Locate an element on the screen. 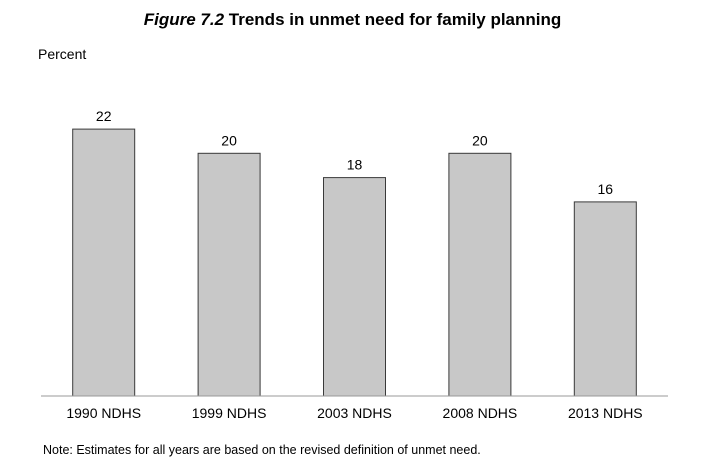 The height and width of the screenshot is (466, 705). data-label: 16 is located at coordinates (606, 189).